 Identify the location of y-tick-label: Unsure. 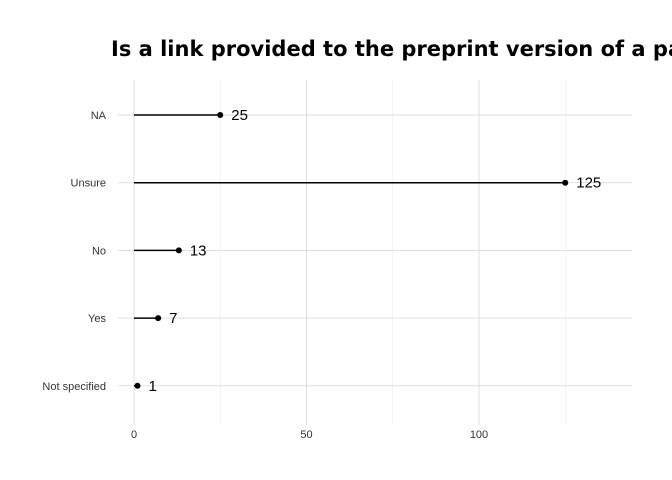
(88, 184).